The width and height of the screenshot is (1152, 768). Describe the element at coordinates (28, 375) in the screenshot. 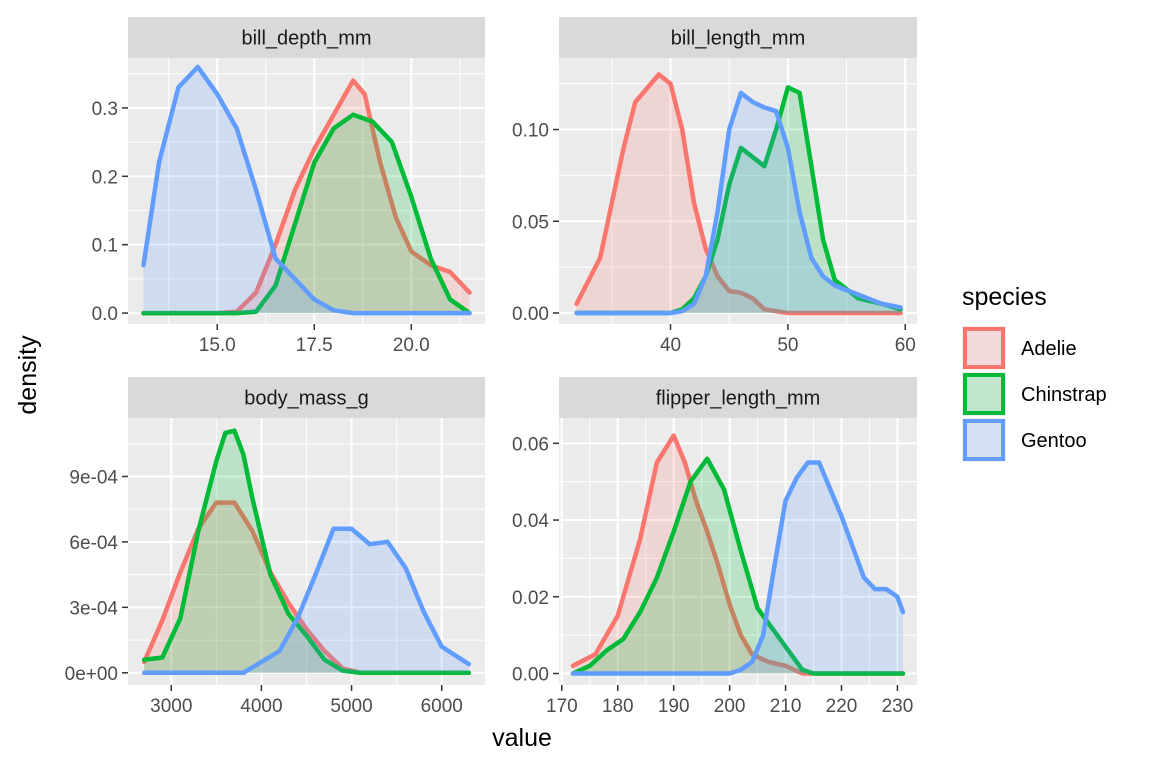

I see `y-axis-title: density` at that location.